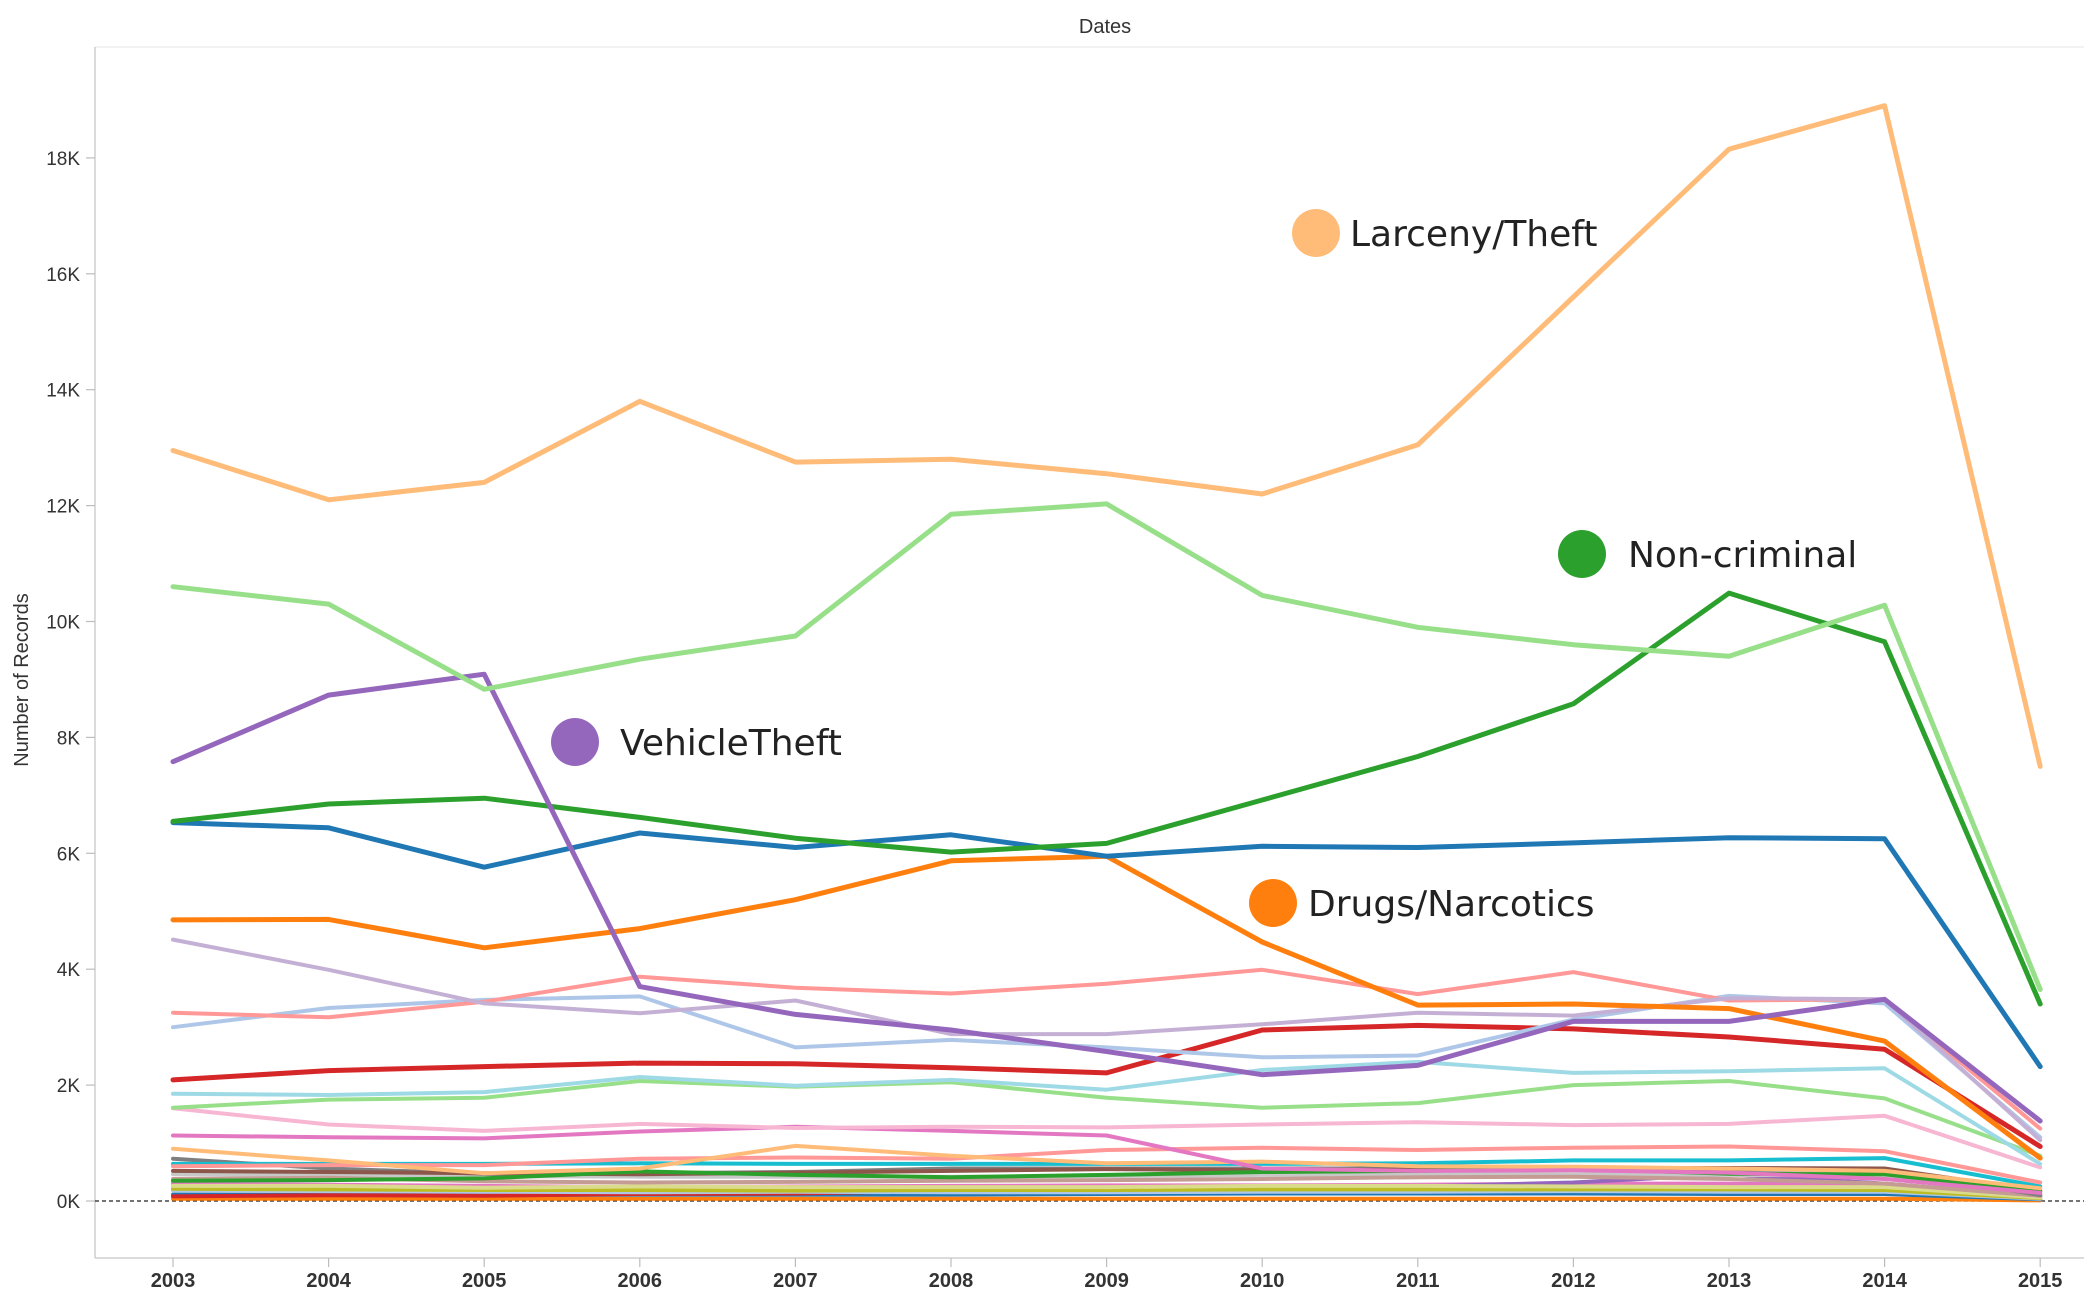  What do you see at coordinates (63, 159) in the screenshot?
I see `y-tick-label: 18K` at bounding box center [63, 159].